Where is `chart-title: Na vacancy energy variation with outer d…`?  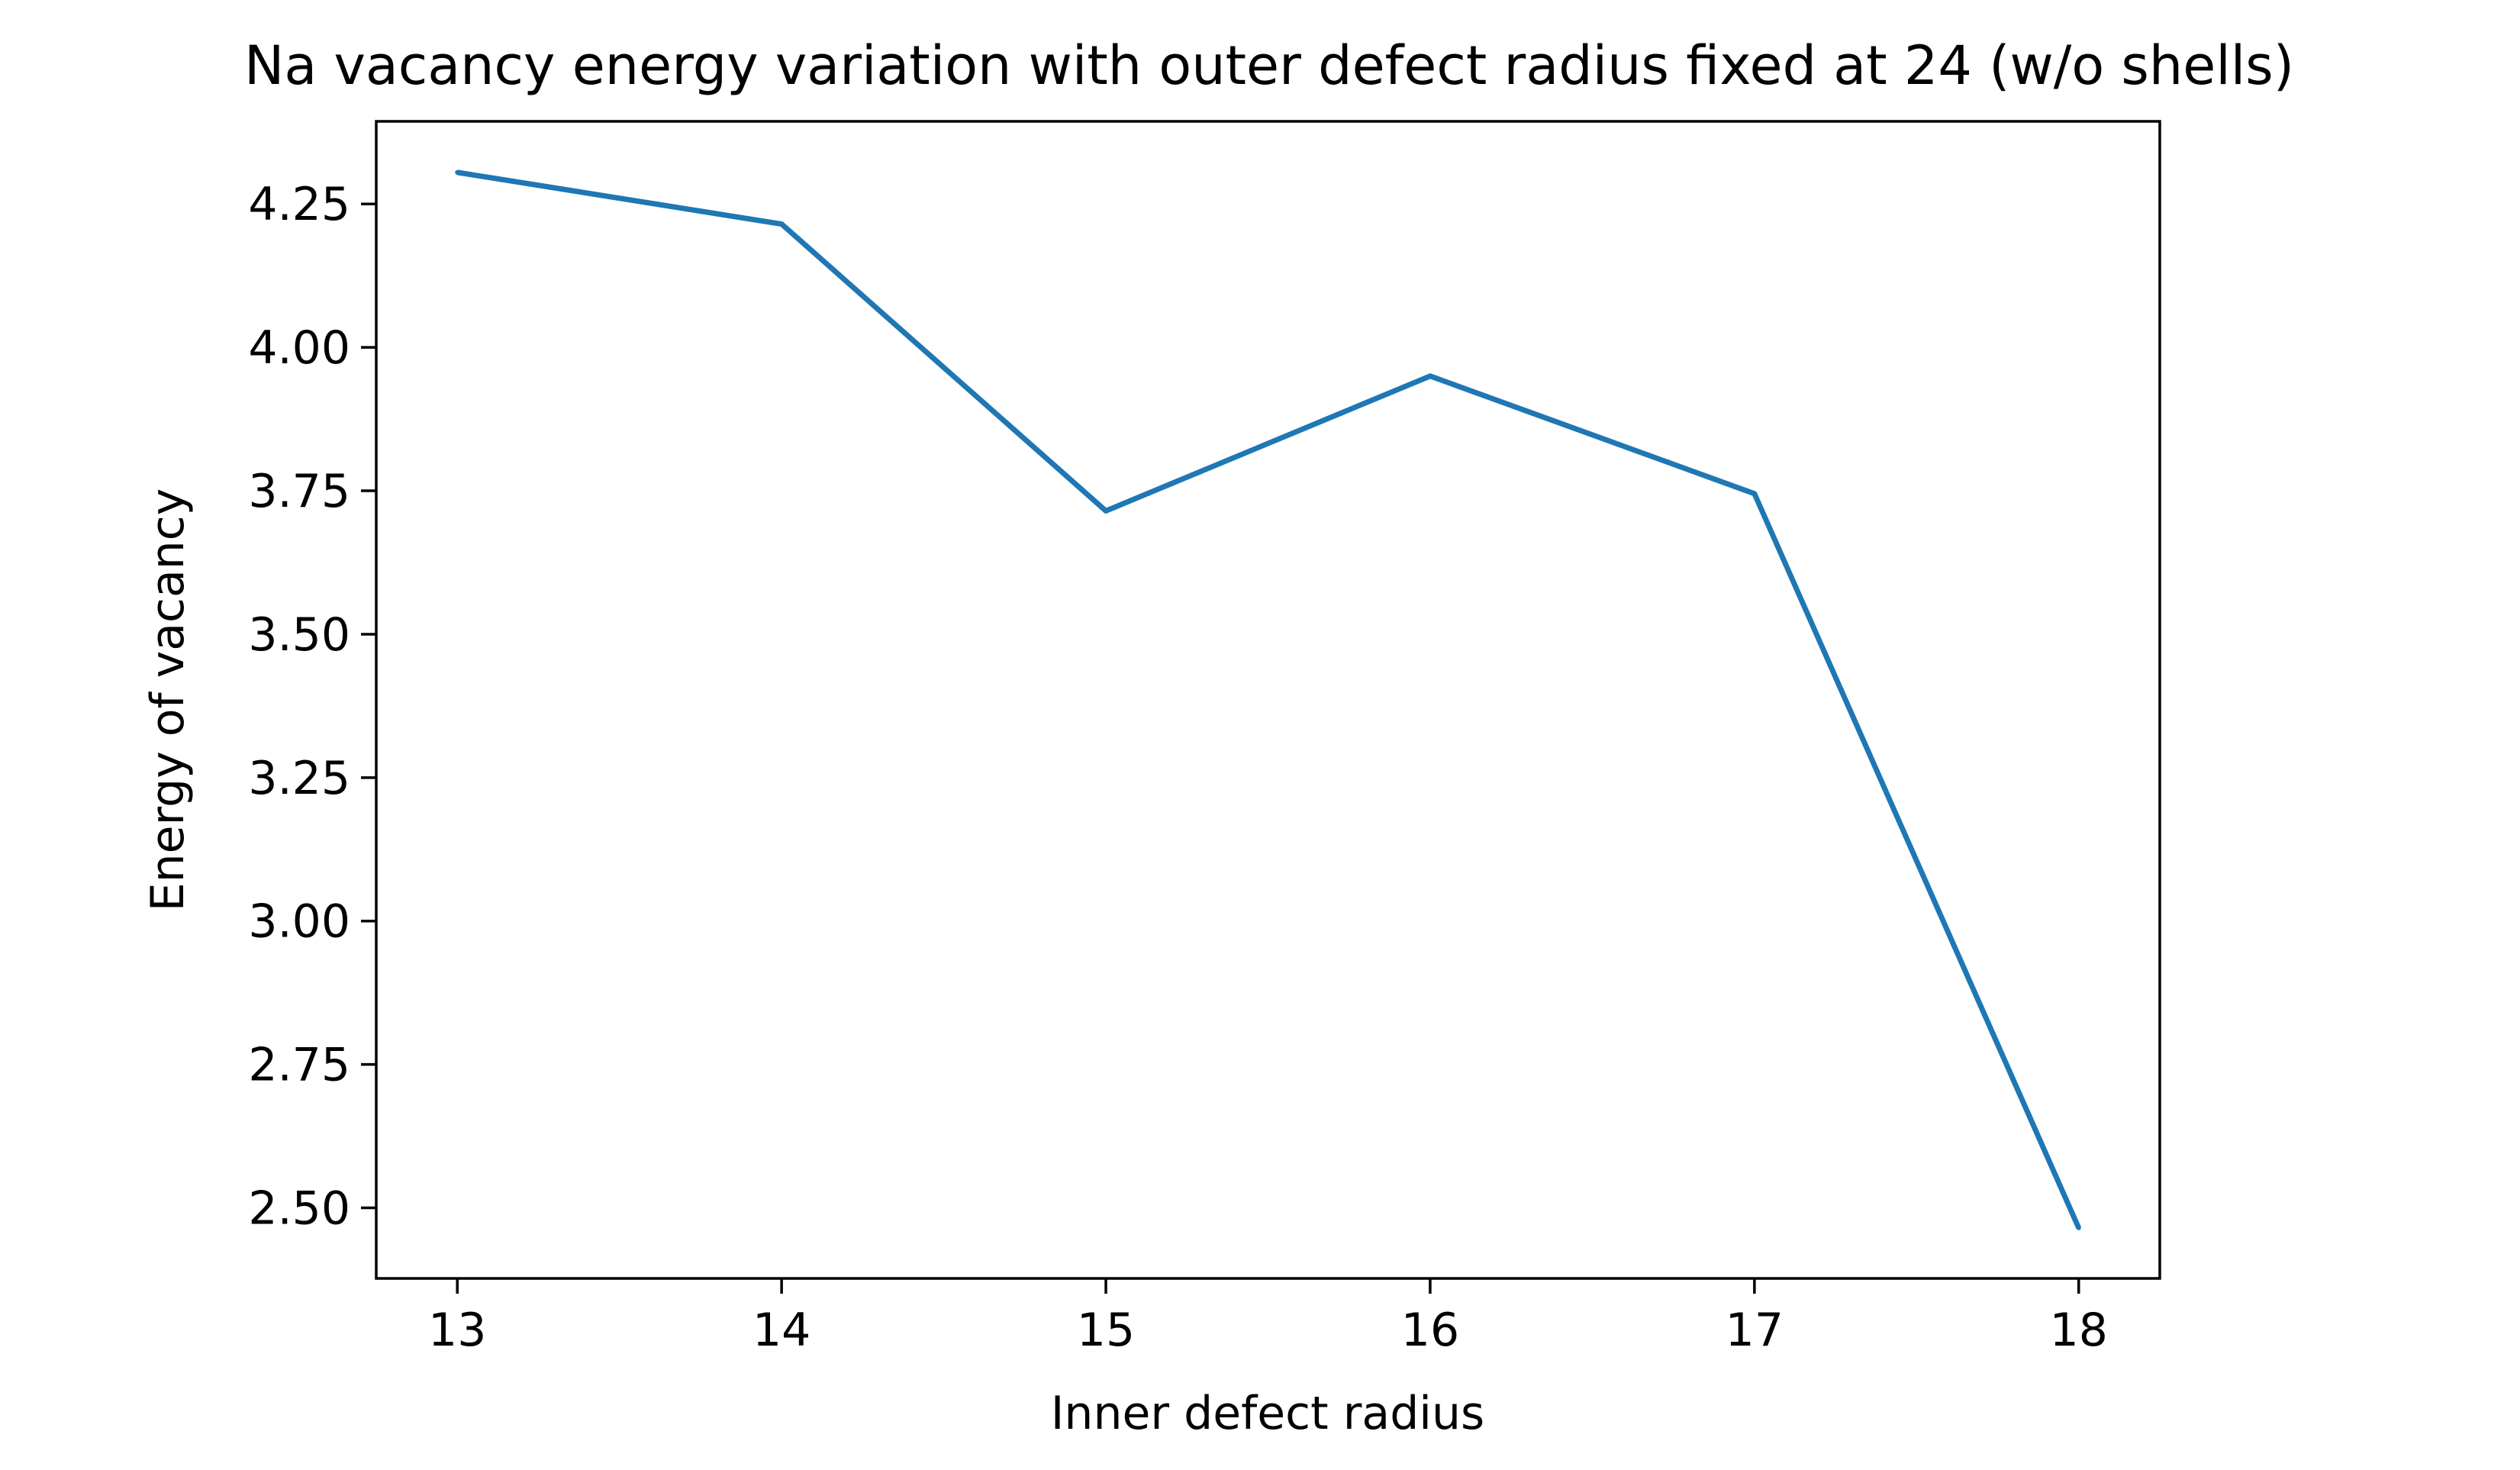
chart-title: Na vacancy energy variation with outer d… is located at coordinates (1269, 65).